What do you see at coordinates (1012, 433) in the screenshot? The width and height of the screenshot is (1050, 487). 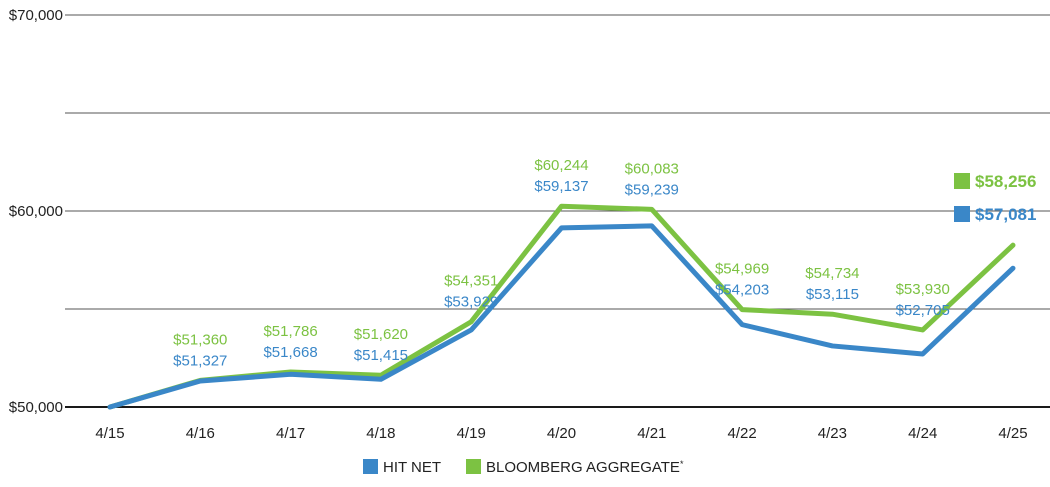 I see `x-tick-label: 4/25` at bounding box center [1012, 433].